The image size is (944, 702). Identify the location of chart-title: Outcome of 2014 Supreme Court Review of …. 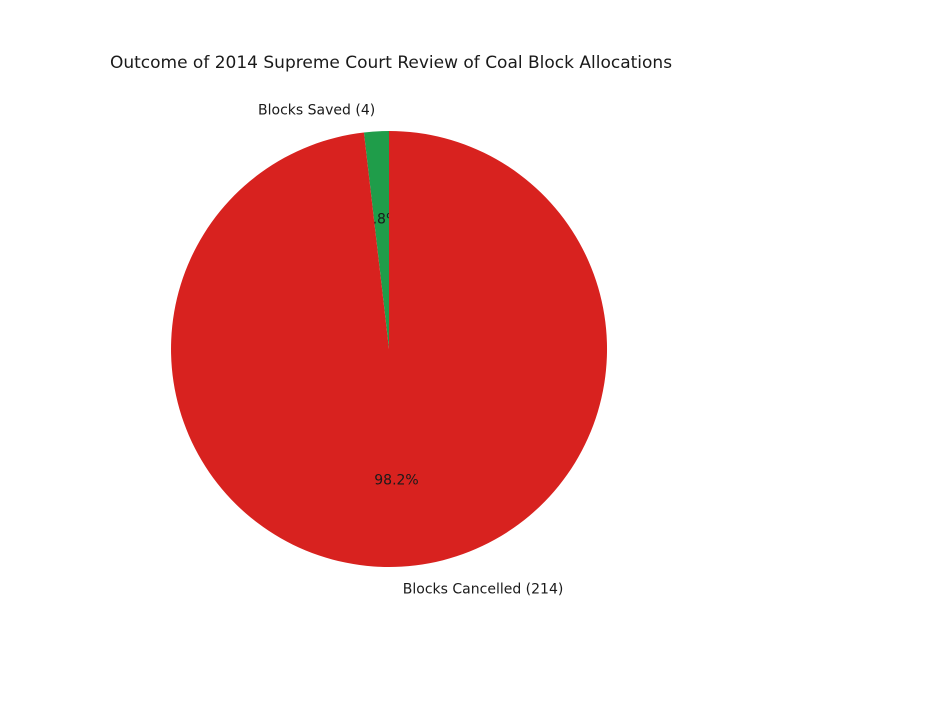
(391, 63).